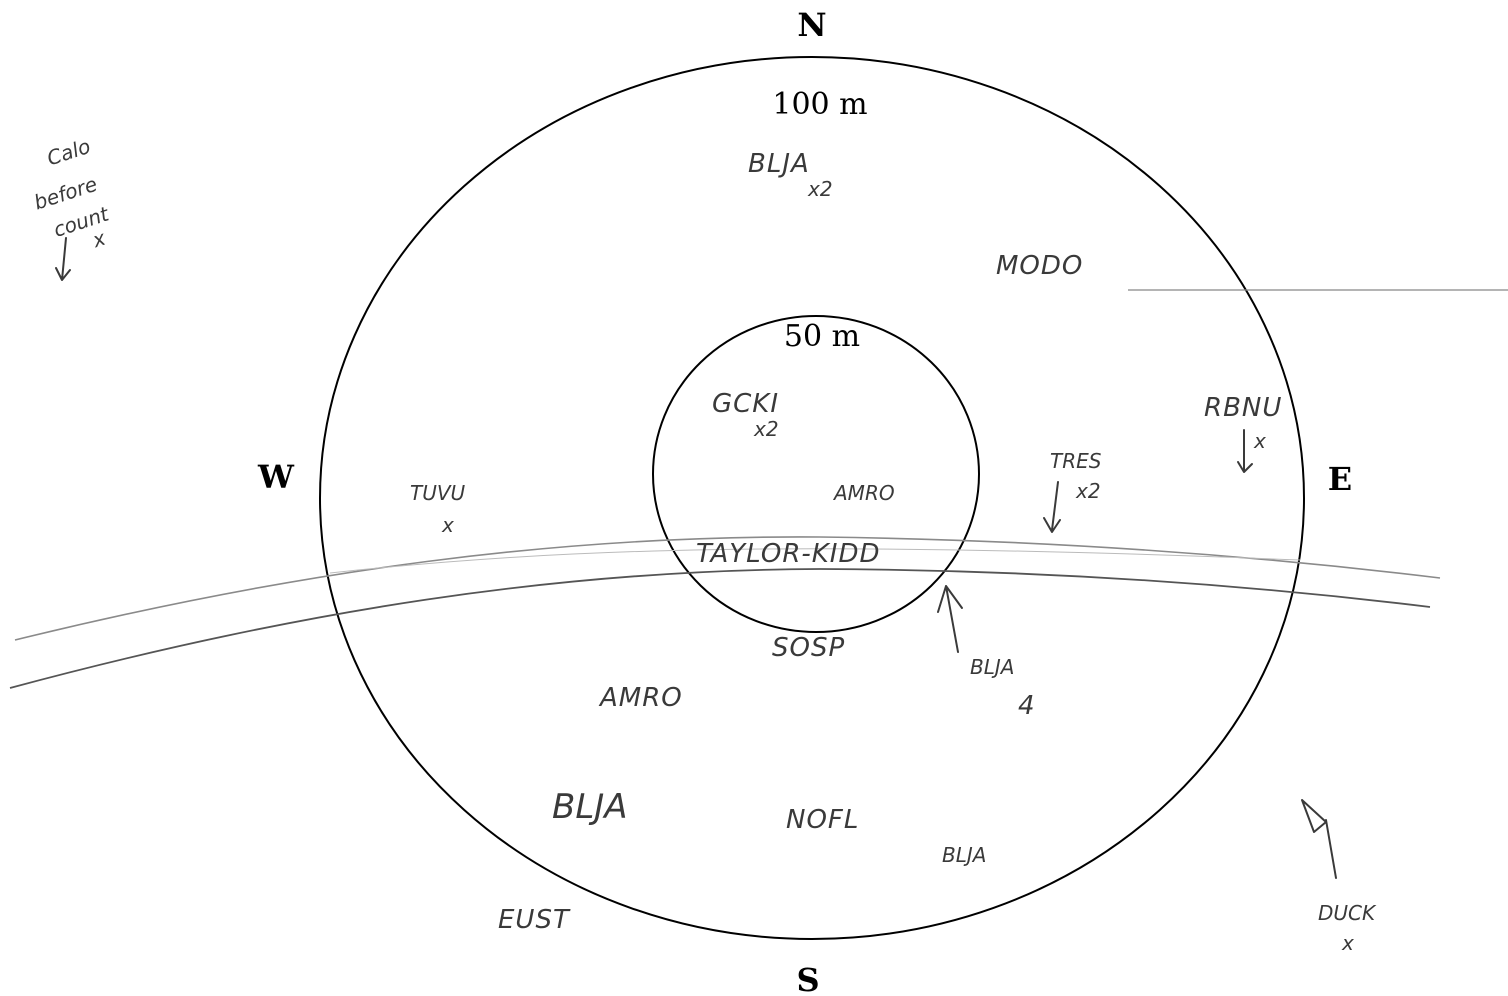  Describe the element at coordinates (590, 807) in the screenshot. I see `obs-blja-sw: BLJA` at that location.